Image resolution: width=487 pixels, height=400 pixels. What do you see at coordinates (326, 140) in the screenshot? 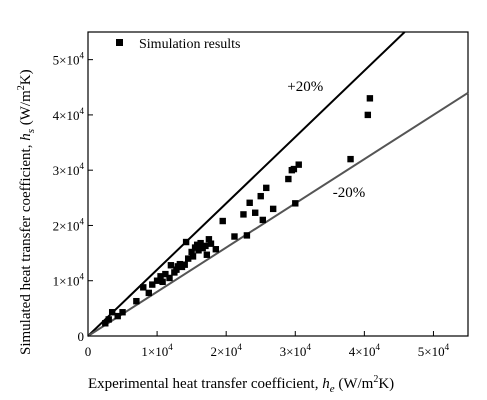
I see `line-annotations: +20% -20%` at bounding box center [326, 140].